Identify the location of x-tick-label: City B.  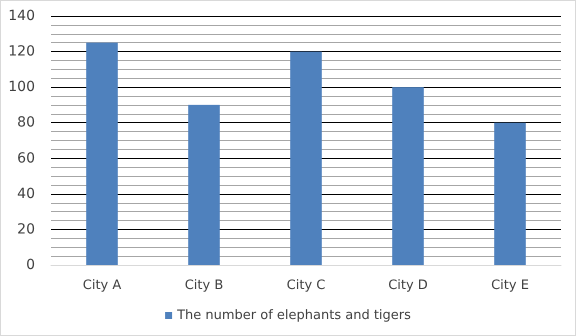
(204, 285).